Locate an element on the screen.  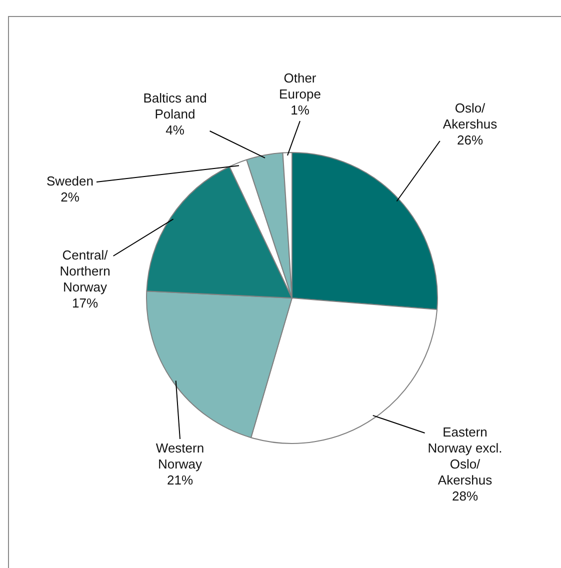
data-label: 4% is located at coordinates (175, 130).